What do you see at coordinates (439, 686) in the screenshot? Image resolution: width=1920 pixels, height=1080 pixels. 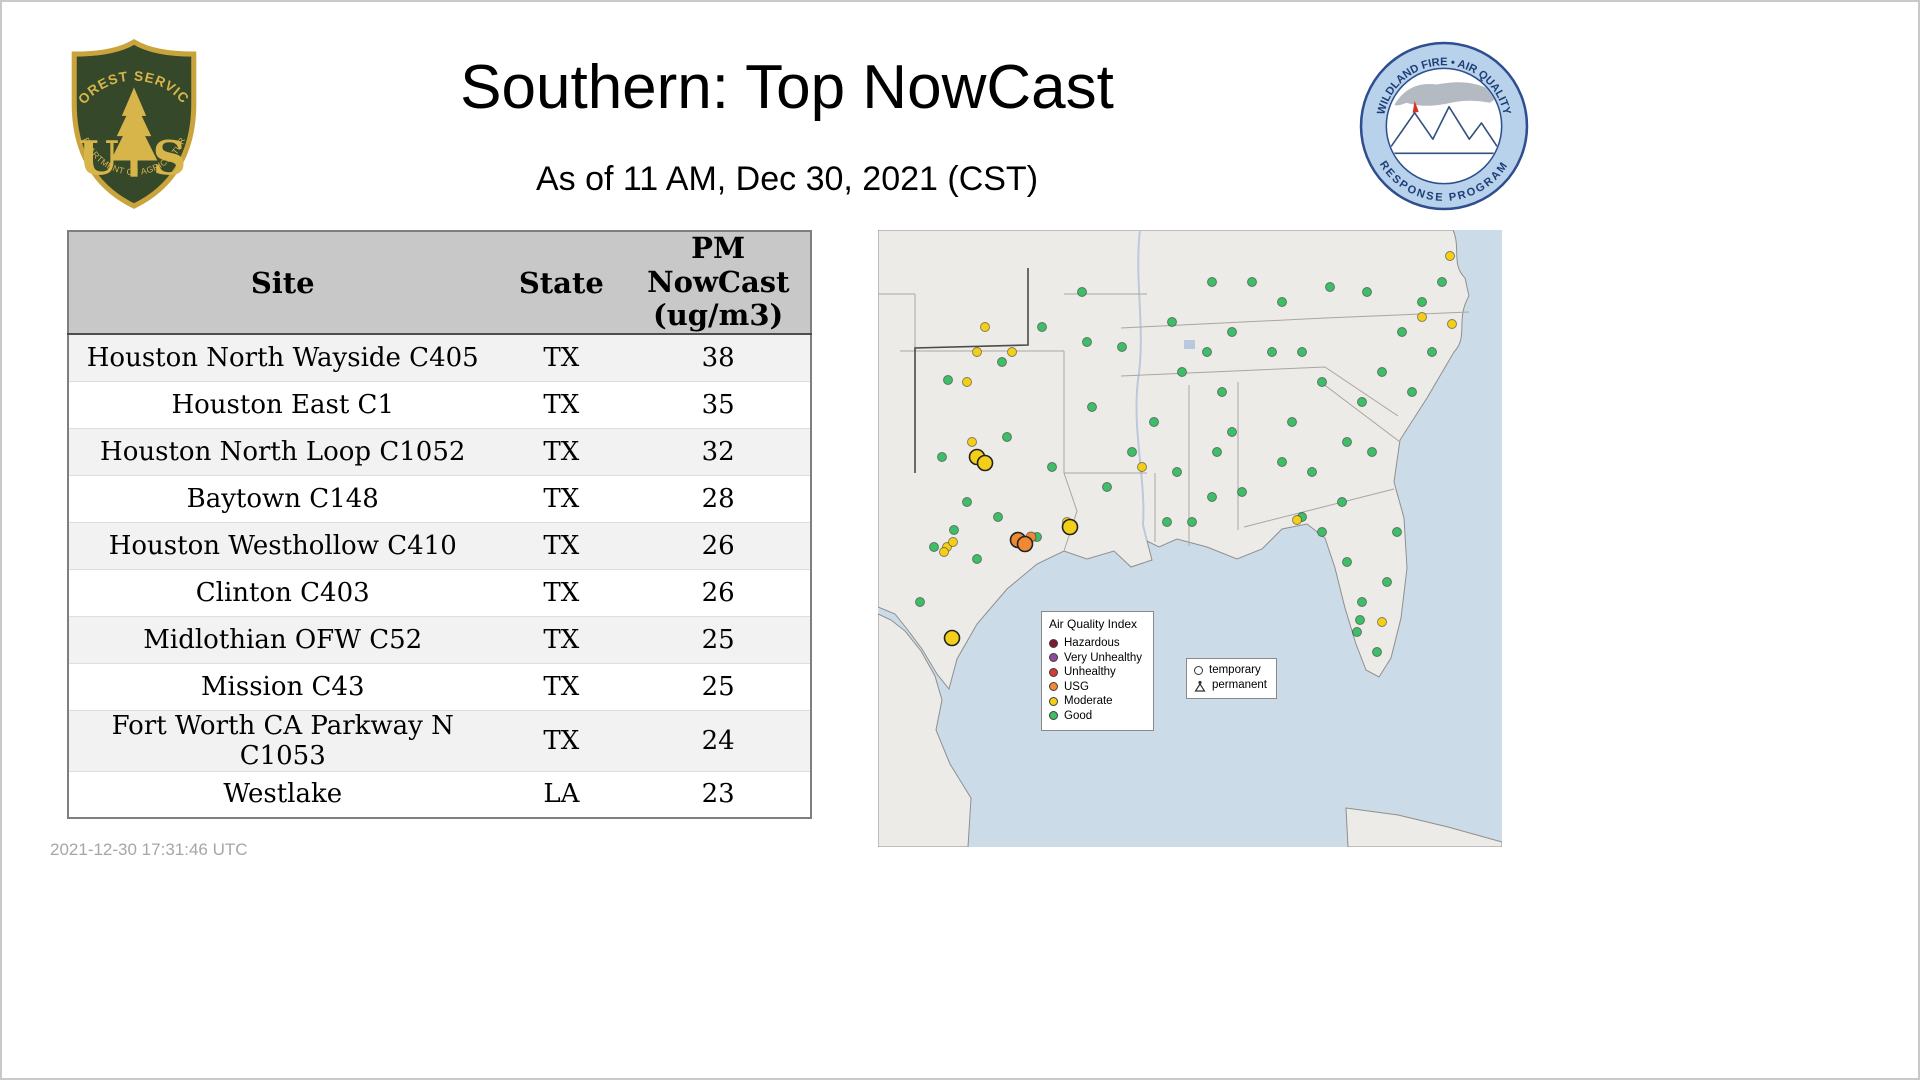 I see `table-row: Mission C43 TX 25` at bounding box center [439, 686].